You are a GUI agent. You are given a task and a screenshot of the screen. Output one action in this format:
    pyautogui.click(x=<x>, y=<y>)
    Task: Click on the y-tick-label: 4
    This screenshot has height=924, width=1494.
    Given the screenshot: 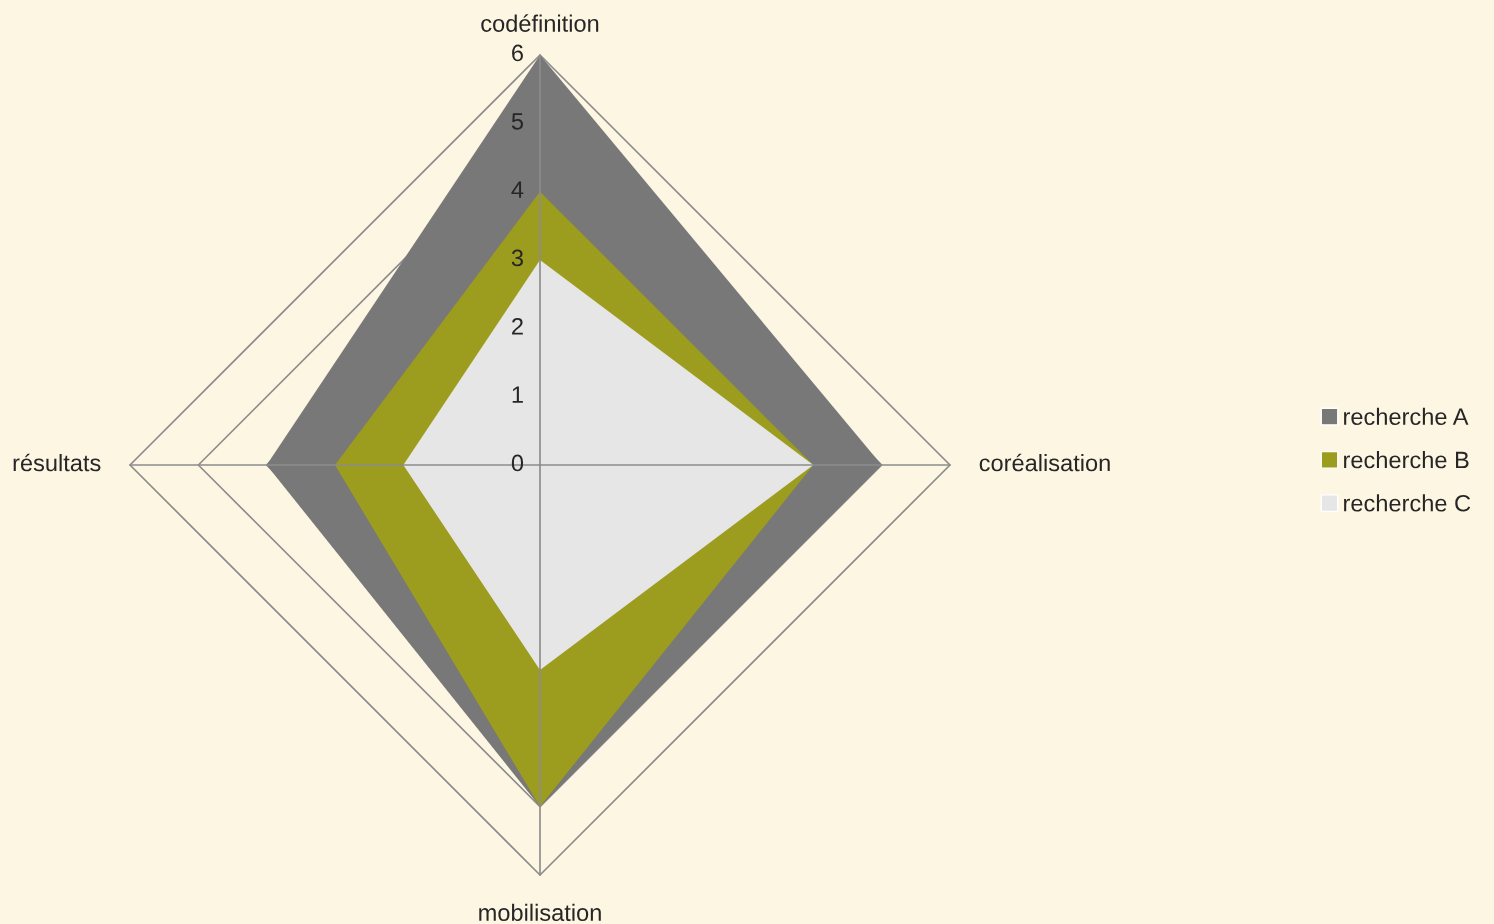 What is the action you would take?
    pyautogui.click(x=517, y=189)
    